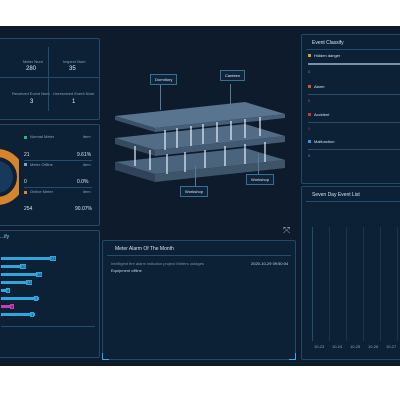  I want to click on label-workshop-1: Workshop, so click(194, 191).